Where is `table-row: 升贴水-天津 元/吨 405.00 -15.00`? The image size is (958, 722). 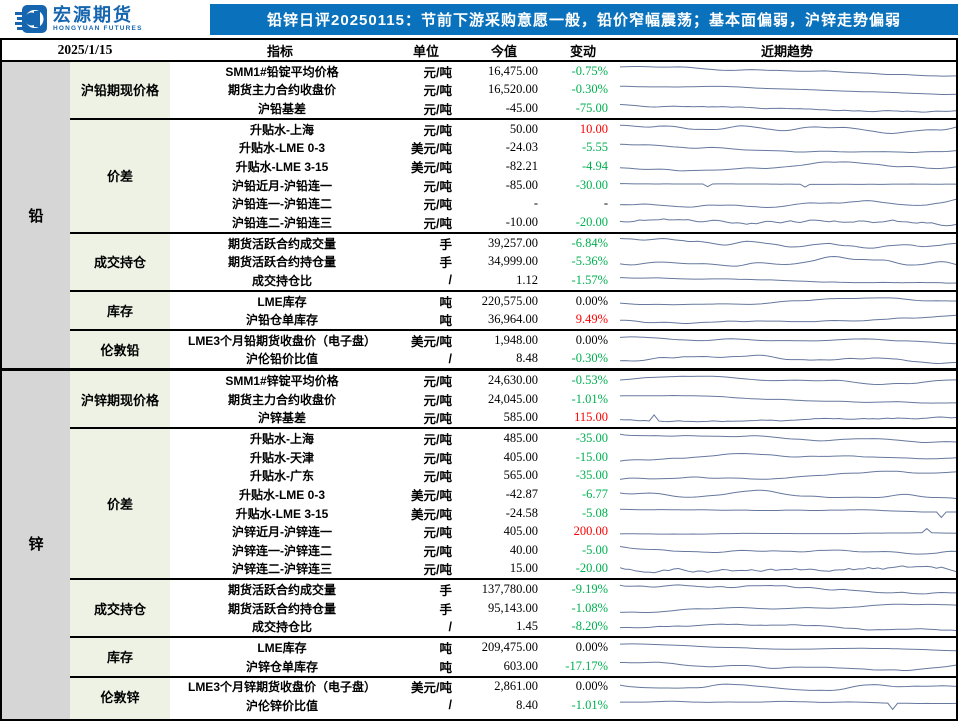 table-row: 升贴水-天津 元/吨 405.00 -15.00 is located at coordinates (563, 457).